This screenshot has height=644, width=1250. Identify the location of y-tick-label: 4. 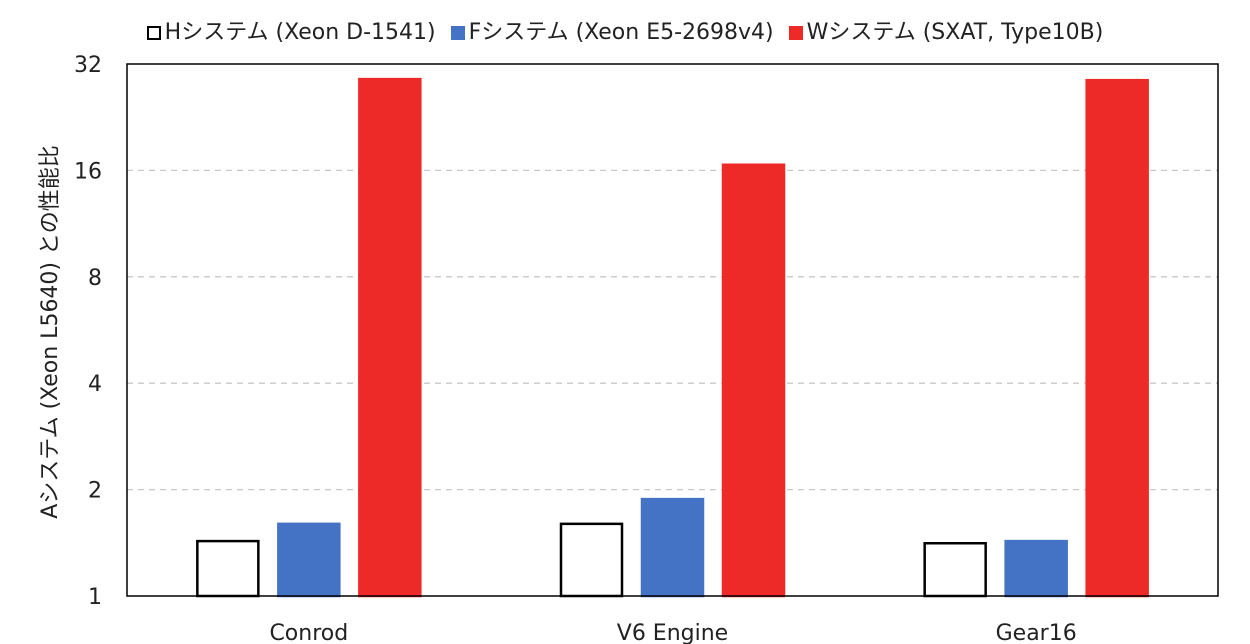
(95, 384).